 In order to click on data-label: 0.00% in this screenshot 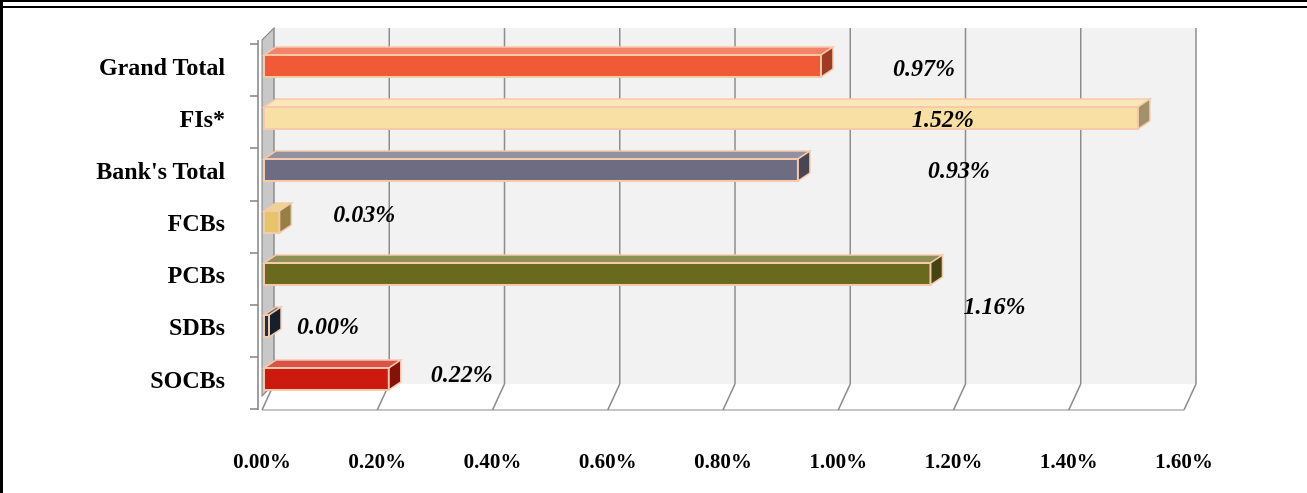, I will do `click(328, 327)`.